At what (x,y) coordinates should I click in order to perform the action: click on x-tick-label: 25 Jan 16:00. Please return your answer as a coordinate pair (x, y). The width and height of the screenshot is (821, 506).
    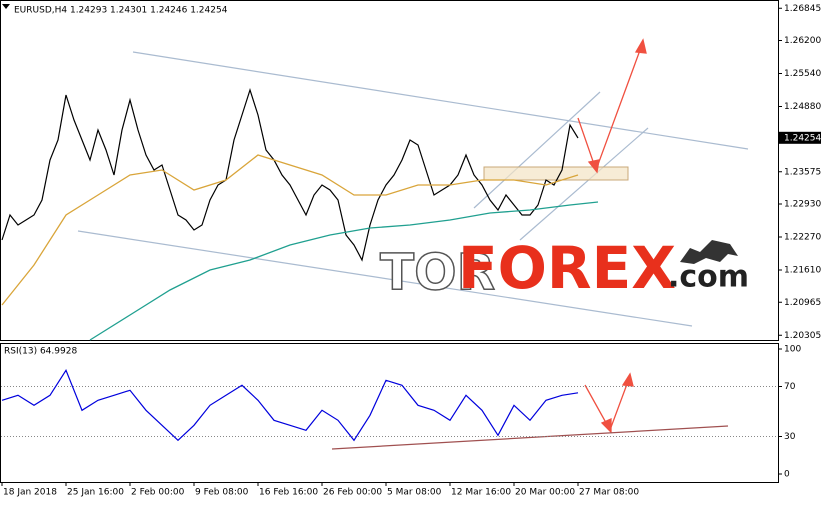
    Looking at the image, I should click on (95, 493).